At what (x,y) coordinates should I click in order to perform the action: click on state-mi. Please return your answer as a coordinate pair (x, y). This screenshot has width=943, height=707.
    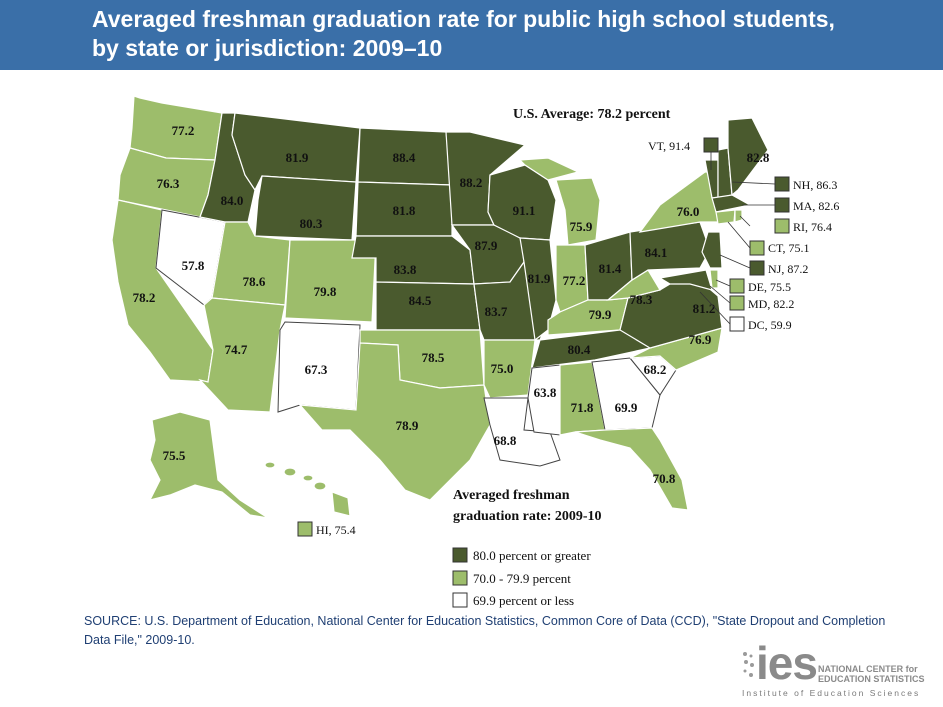
    Looking at the image, I should click on (578, 211).